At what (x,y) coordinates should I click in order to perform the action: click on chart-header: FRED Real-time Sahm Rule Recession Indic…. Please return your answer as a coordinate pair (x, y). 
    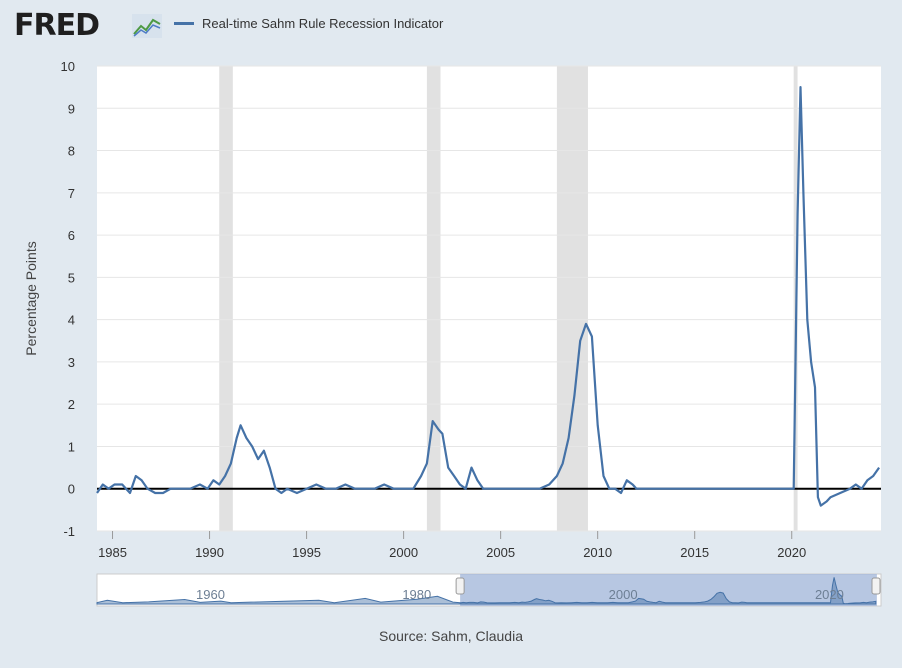
    Looking at the image, I should click on (454, 26).